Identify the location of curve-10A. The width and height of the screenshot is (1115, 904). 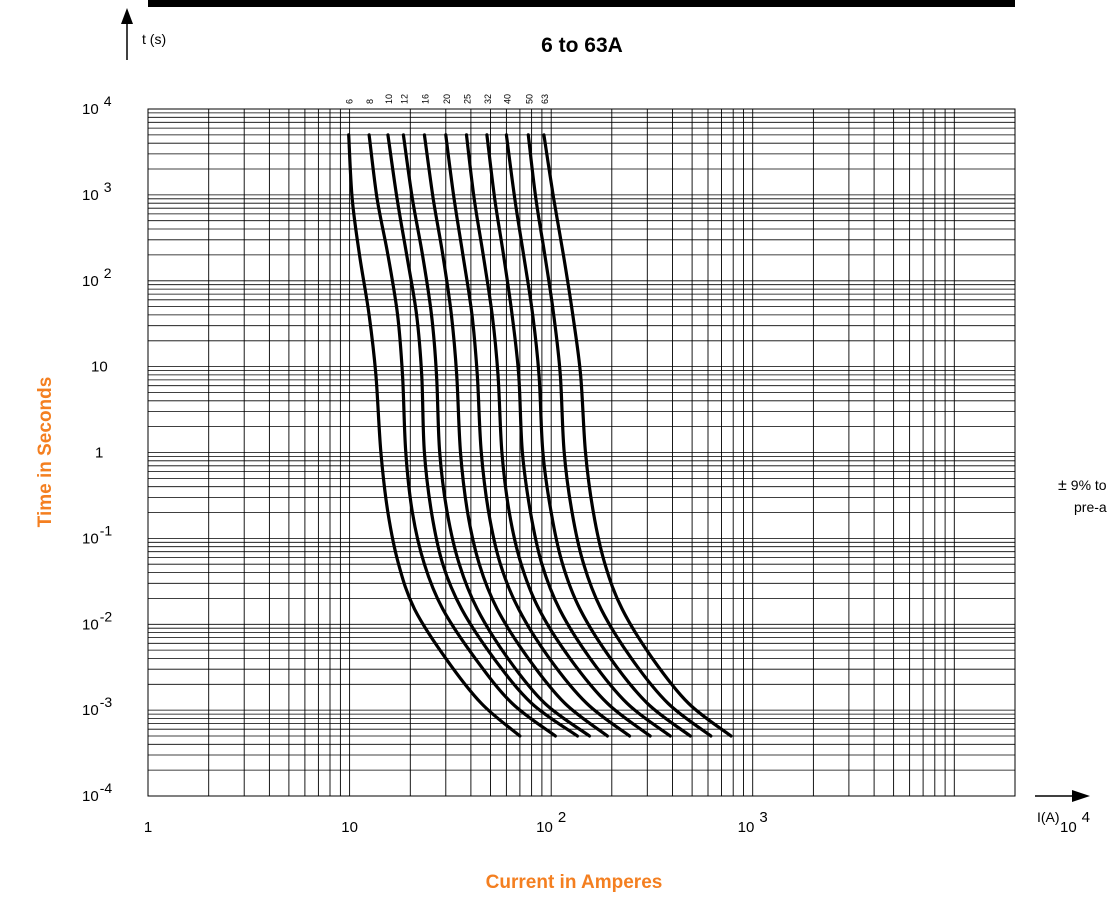
(482, 435).